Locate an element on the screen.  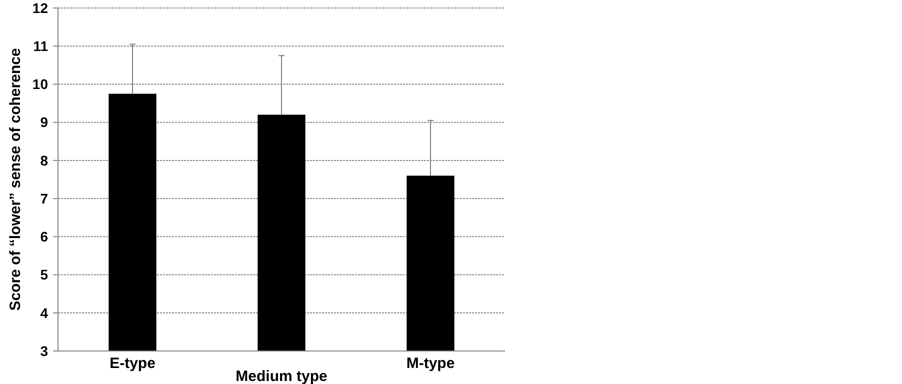
y-tick-label: 11 is located at coordinates (40, 46).